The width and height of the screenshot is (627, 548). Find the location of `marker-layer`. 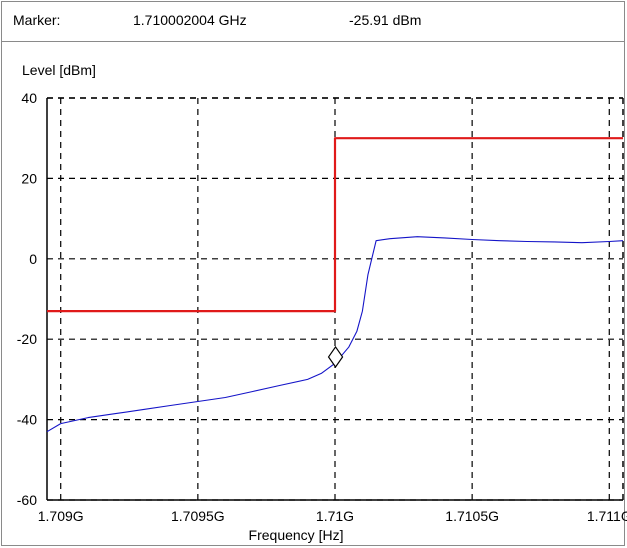

marker-layer is located at coordinates (335, 357).